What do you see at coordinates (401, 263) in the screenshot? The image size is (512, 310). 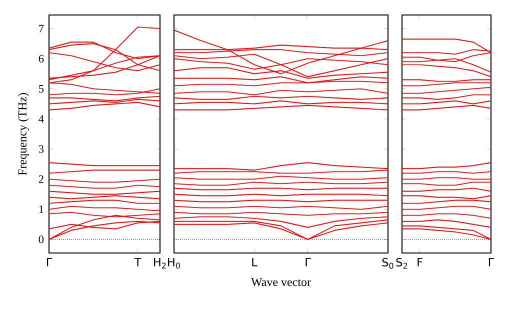 I see `x-tick-label: S$_{2}$` at bounding box center [401, 263].